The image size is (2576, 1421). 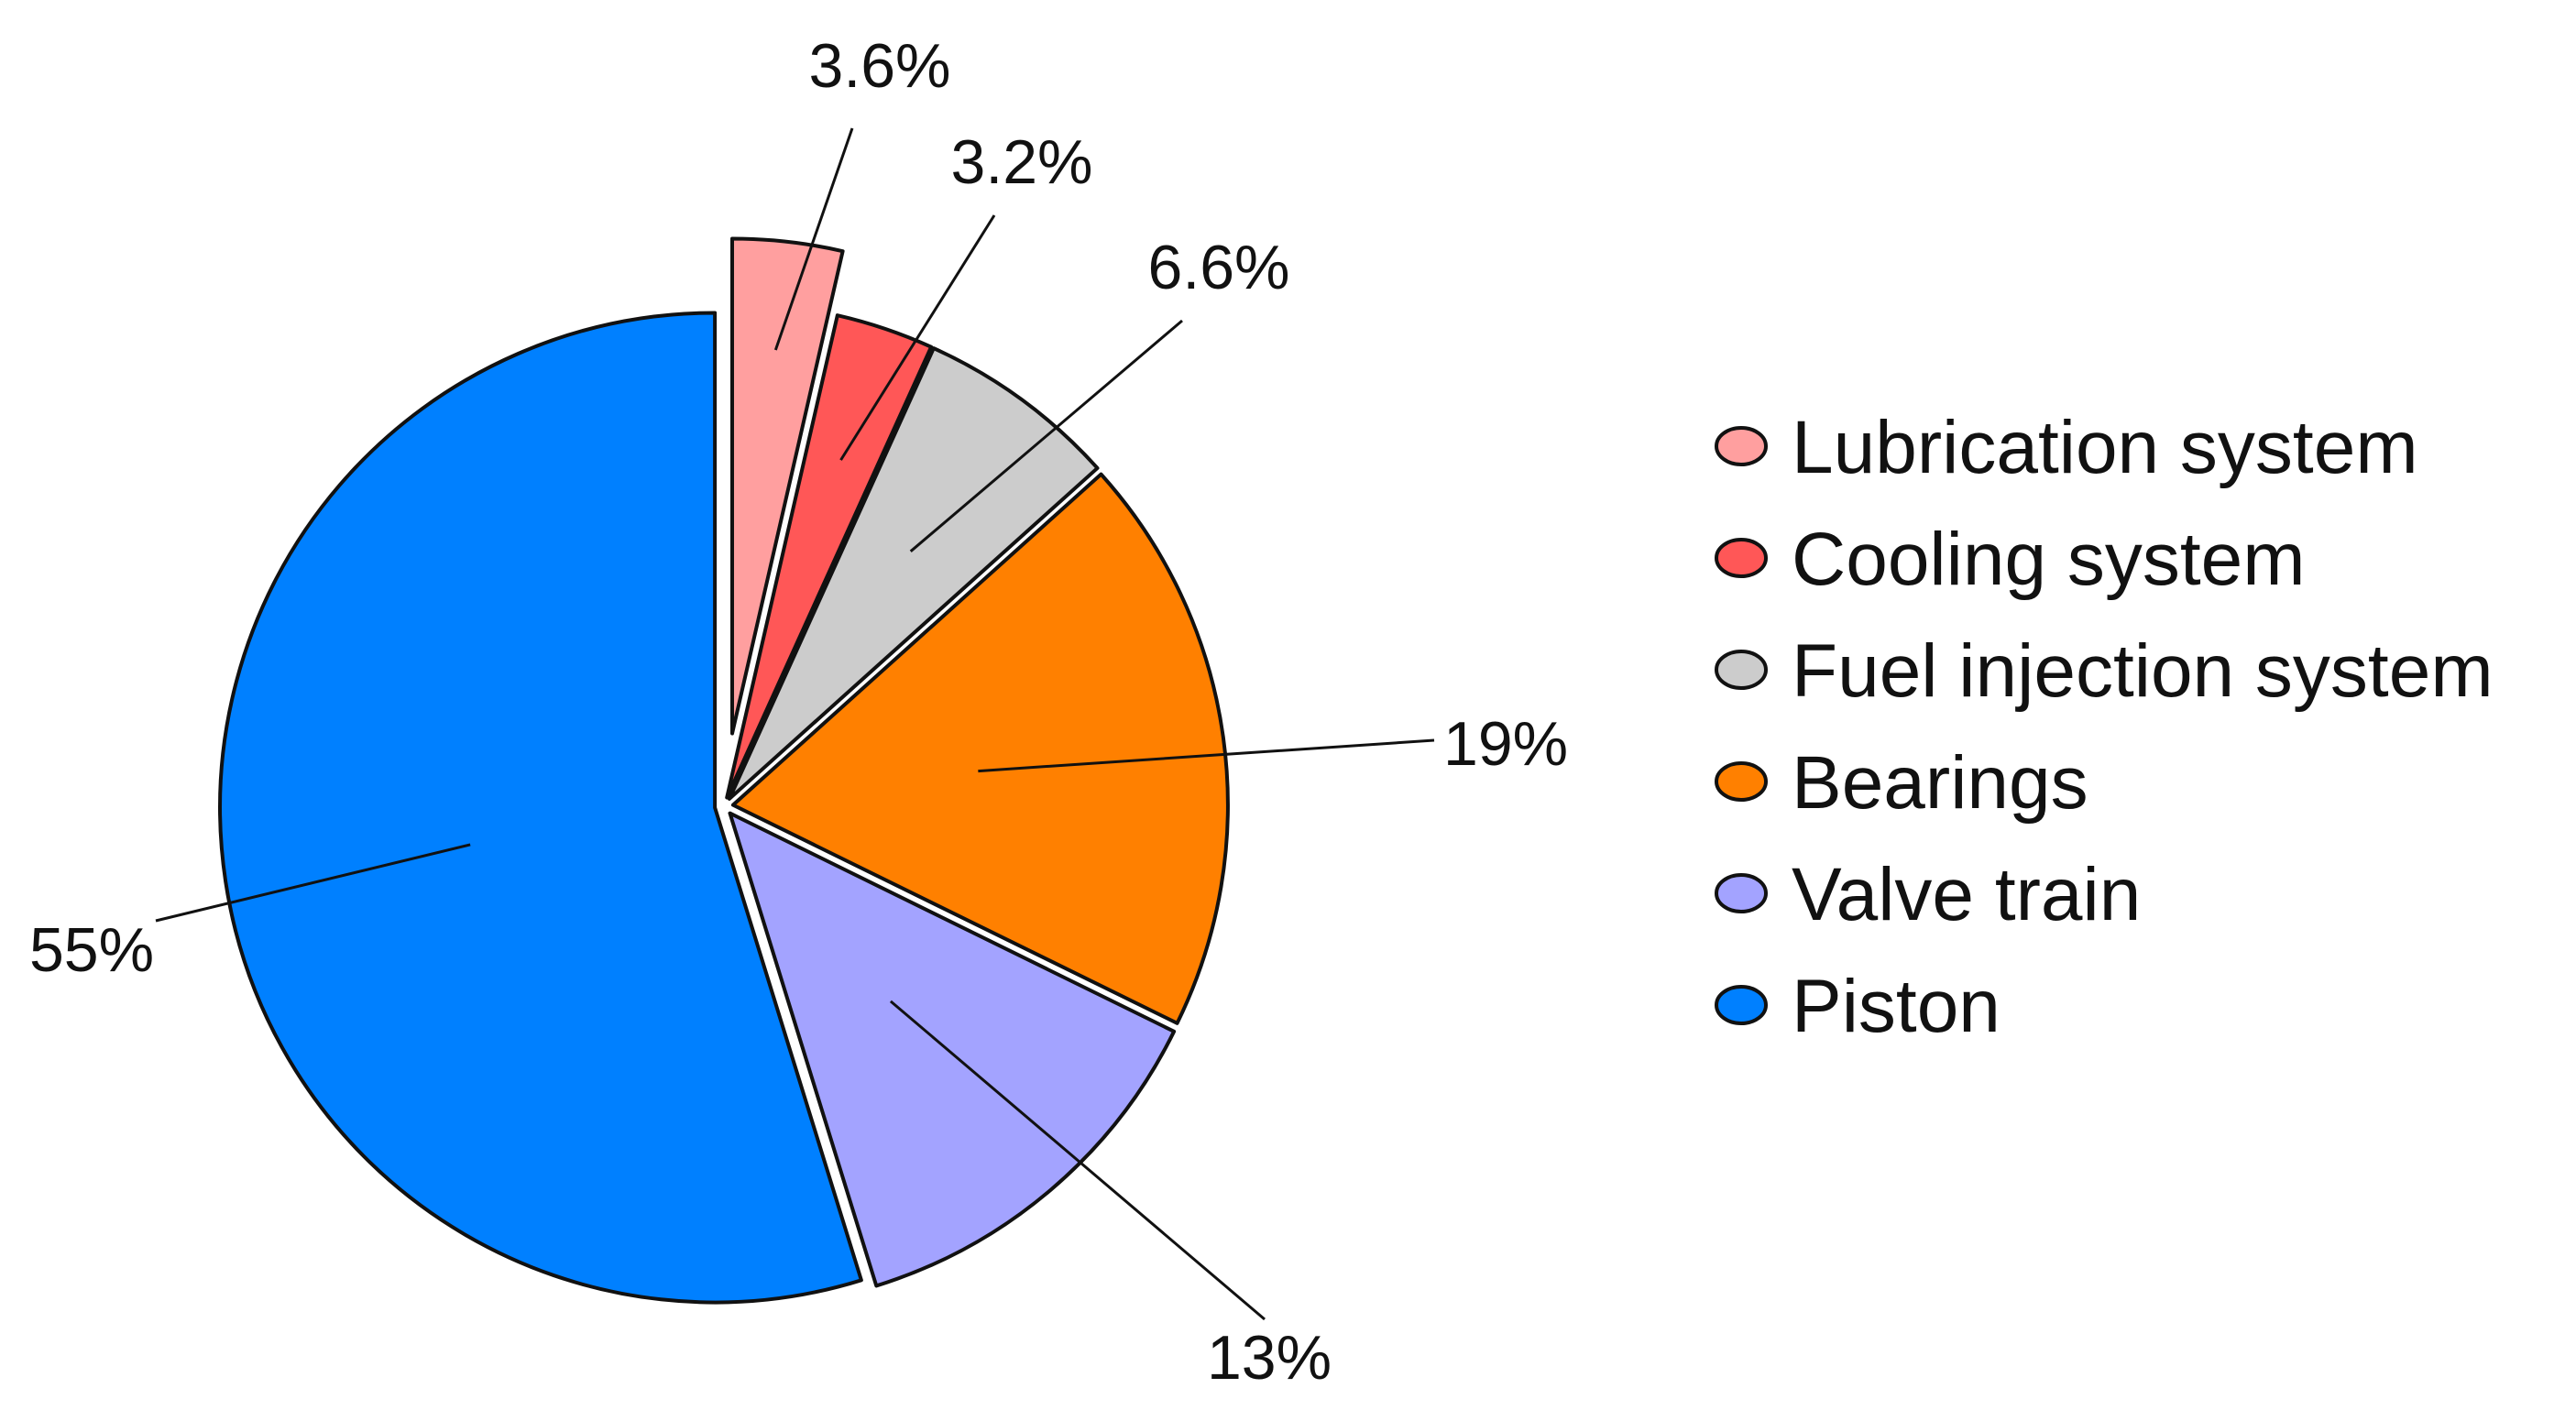 What do you see at coordinates (1206, 755) in the screenshot?
I see `leader-line-bearings` at bounding box center [1206, 755].